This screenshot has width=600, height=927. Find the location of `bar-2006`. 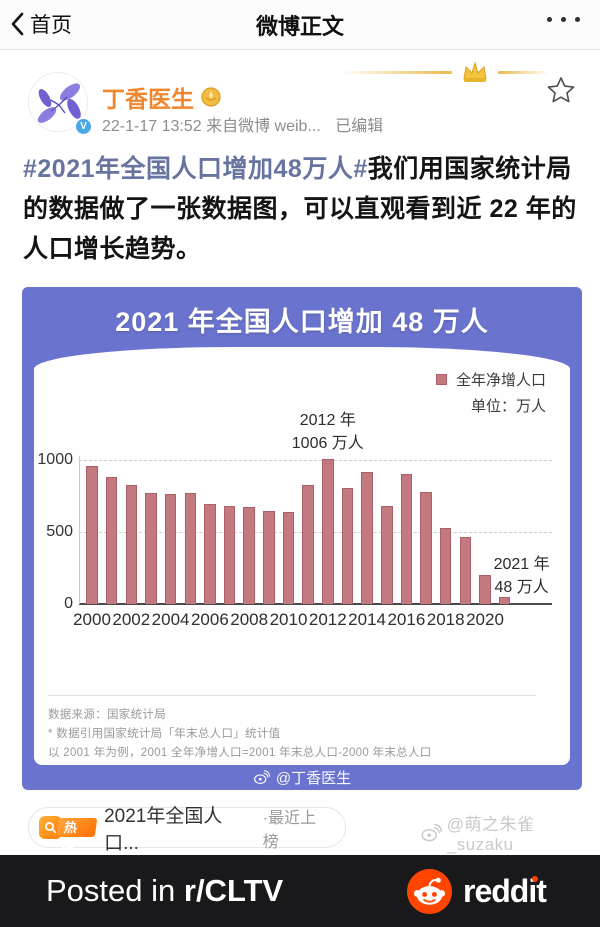

bar-2006 is located at coordinates (210, 554).